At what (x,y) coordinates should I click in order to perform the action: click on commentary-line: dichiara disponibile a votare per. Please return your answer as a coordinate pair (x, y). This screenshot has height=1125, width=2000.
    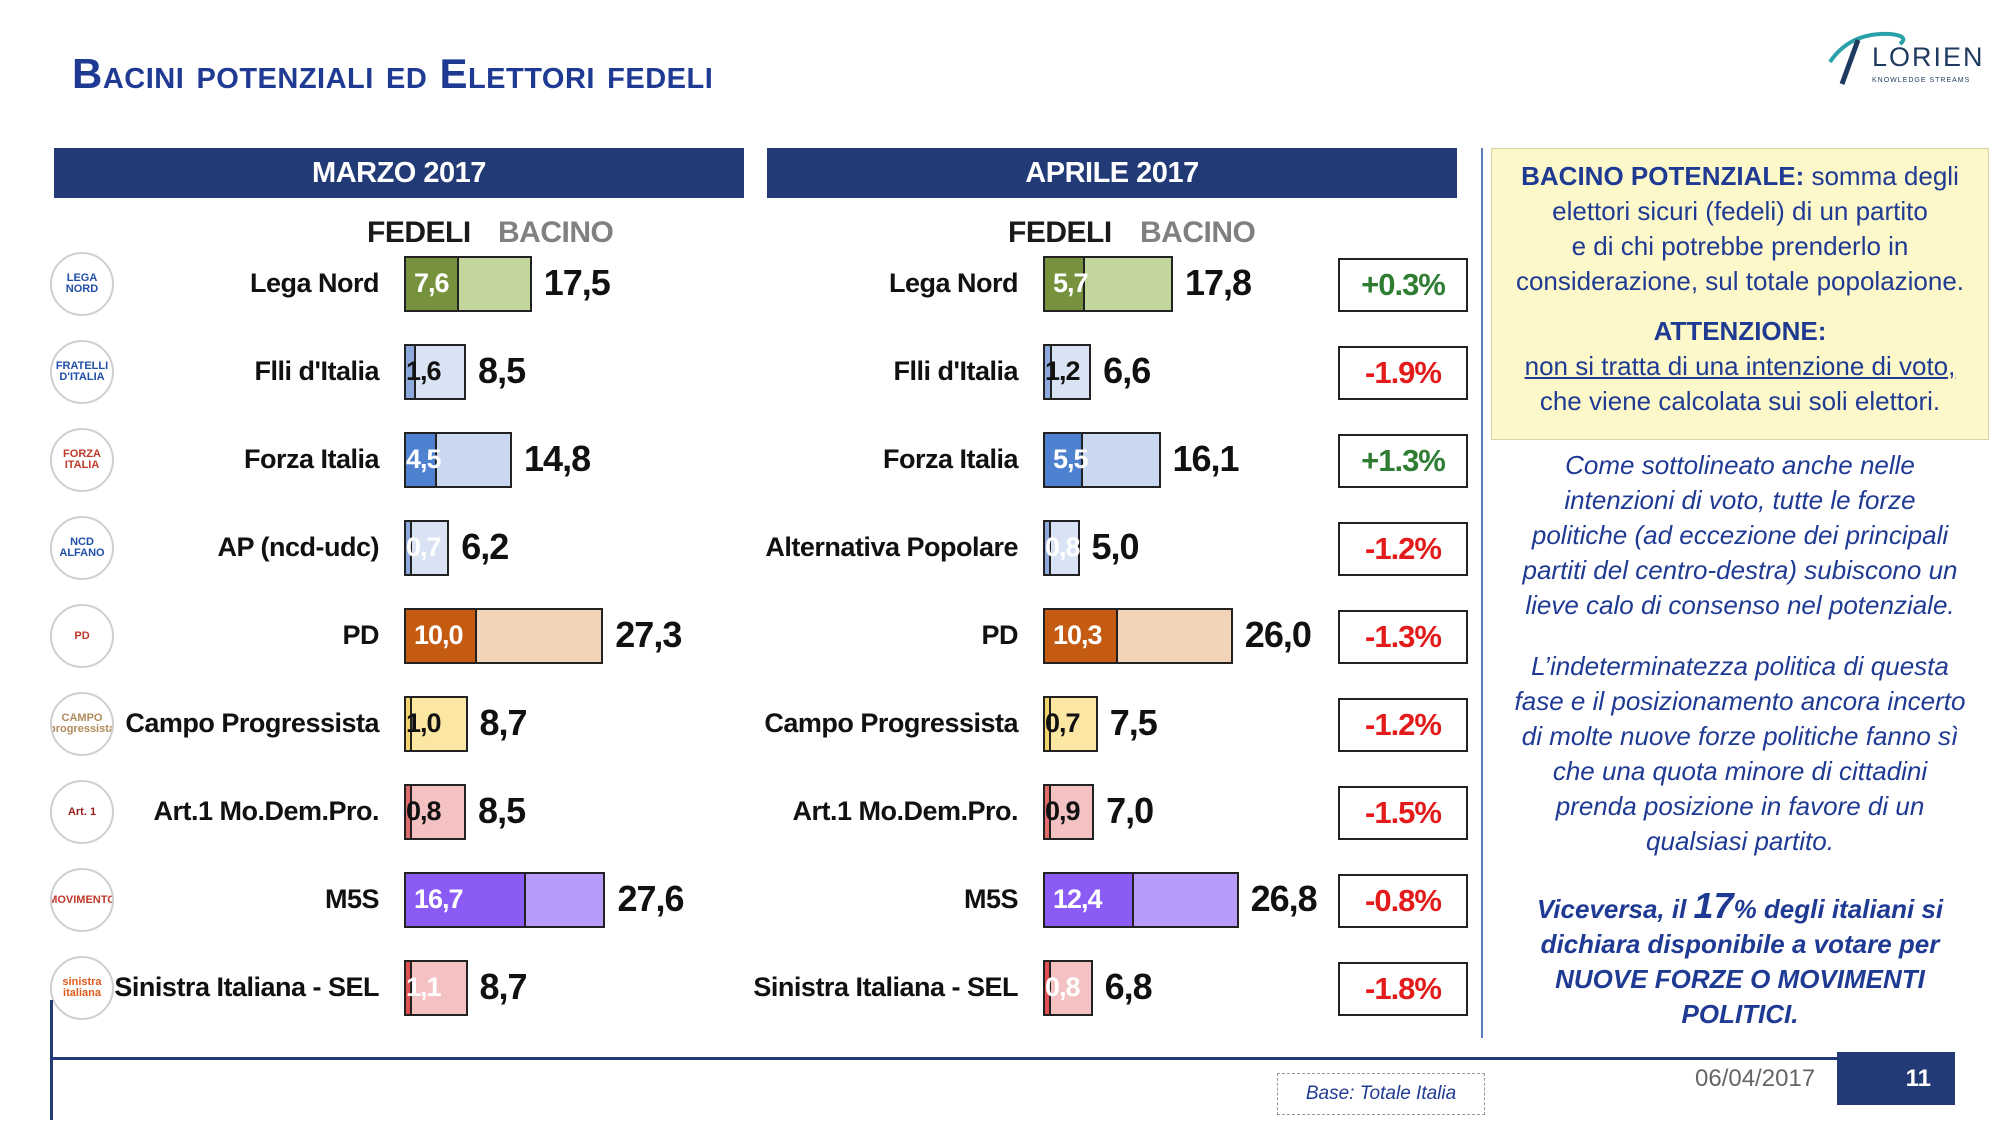
    Looking at the image, I should click on (1740, 944).